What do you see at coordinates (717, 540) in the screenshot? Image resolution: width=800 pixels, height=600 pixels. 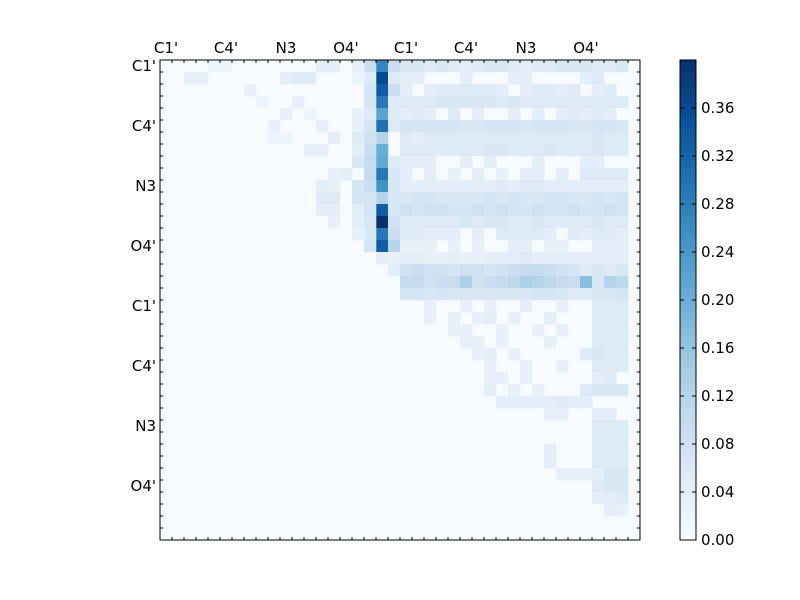 I see `colorbar-tick-label: 0.00` at bounding box center [717, 540].